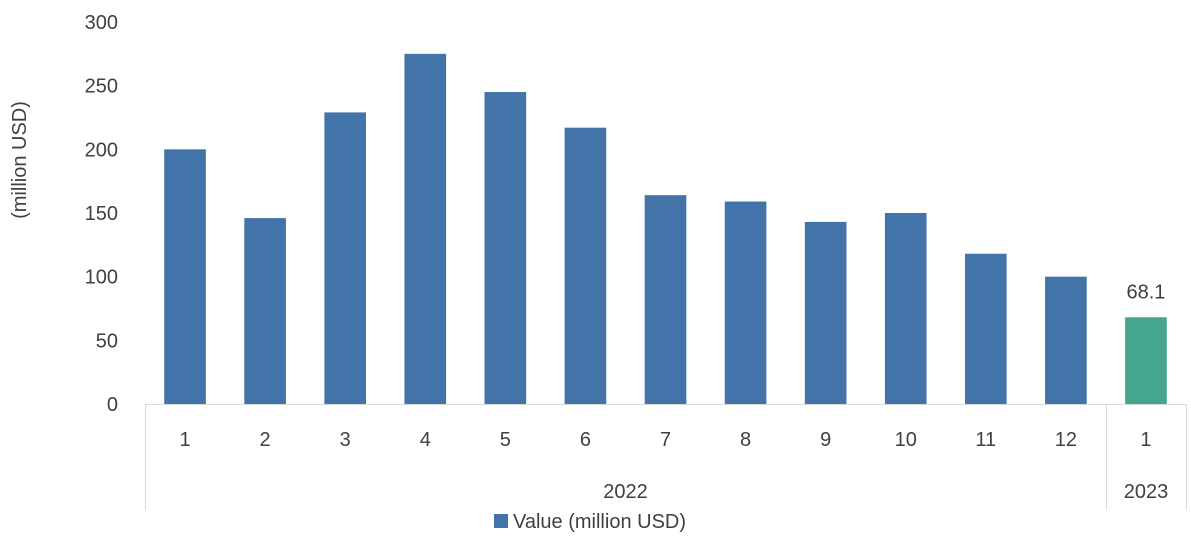  I want to click on x-tick-label: 7, so click(665, 440).